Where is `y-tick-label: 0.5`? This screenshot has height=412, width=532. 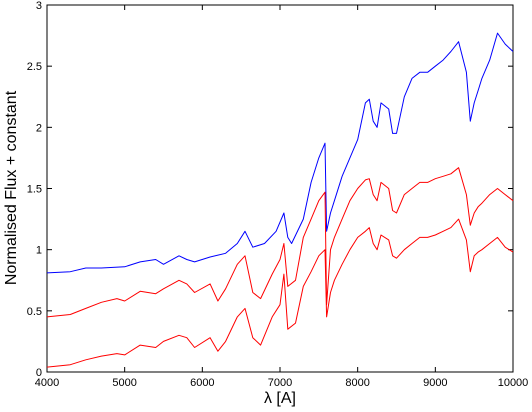
y-tick-label: 0.5 is located at coordinates (34, 312).